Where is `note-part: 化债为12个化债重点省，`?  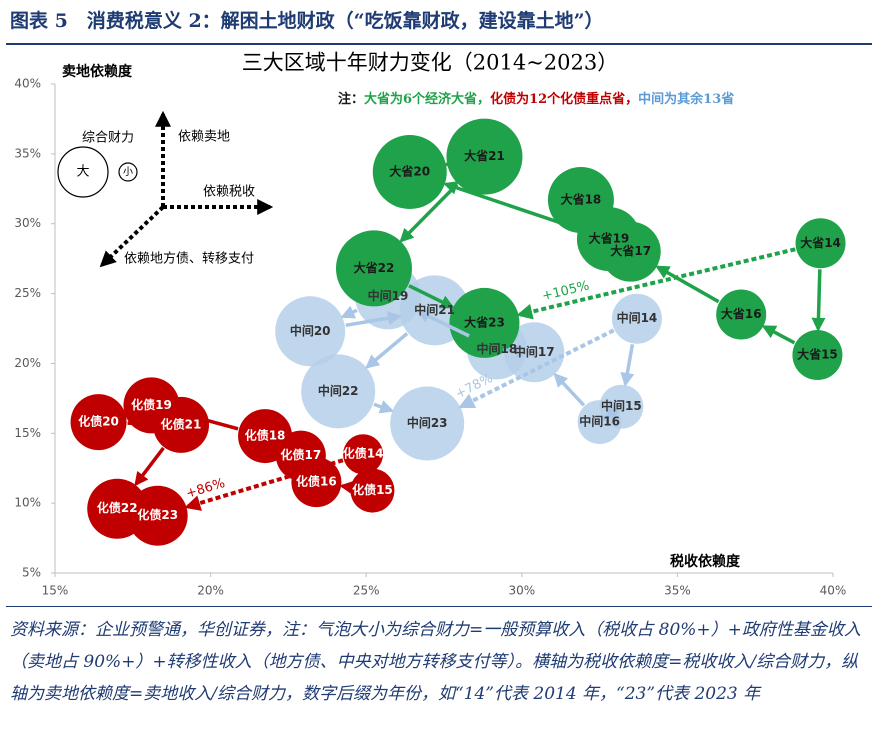 note-part: 化债为12个化债重点省， is located at coordinates (564, 99).